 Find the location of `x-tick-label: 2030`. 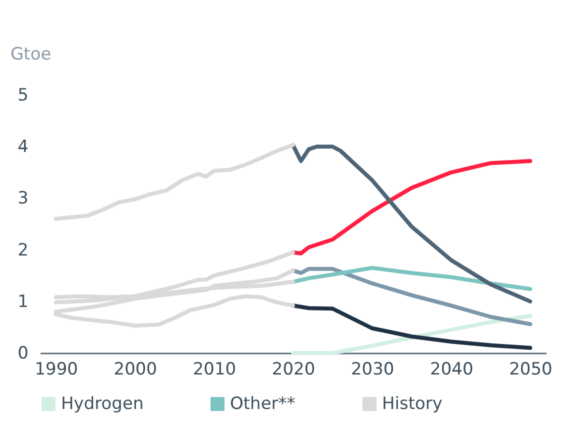

x-tick-label: 2030 is located at coordinates (372, 370).